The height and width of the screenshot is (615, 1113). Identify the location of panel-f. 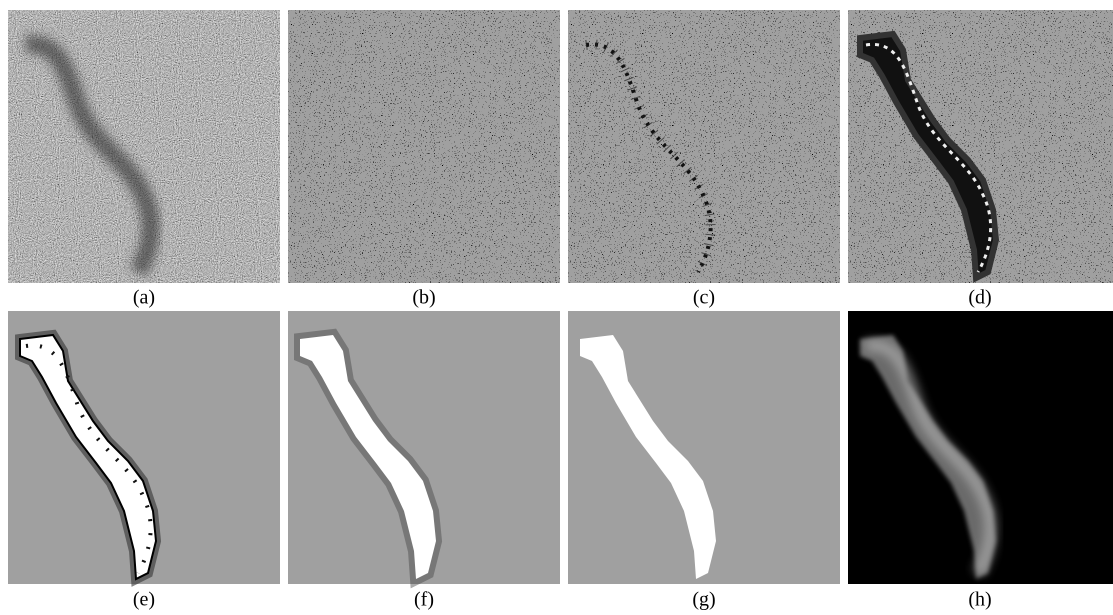
(424, 447).